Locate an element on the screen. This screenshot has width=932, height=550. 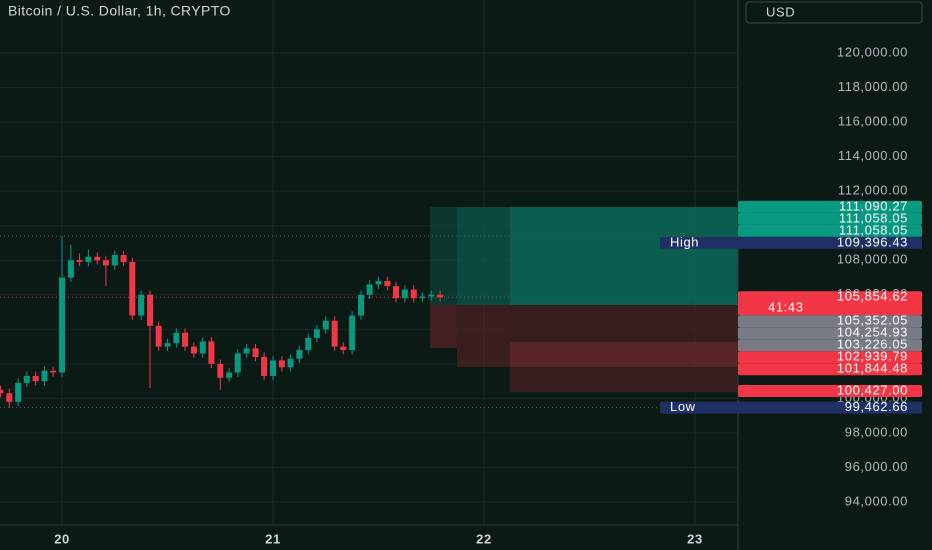
price-label-name: Low is located at coordinates (683, 406).